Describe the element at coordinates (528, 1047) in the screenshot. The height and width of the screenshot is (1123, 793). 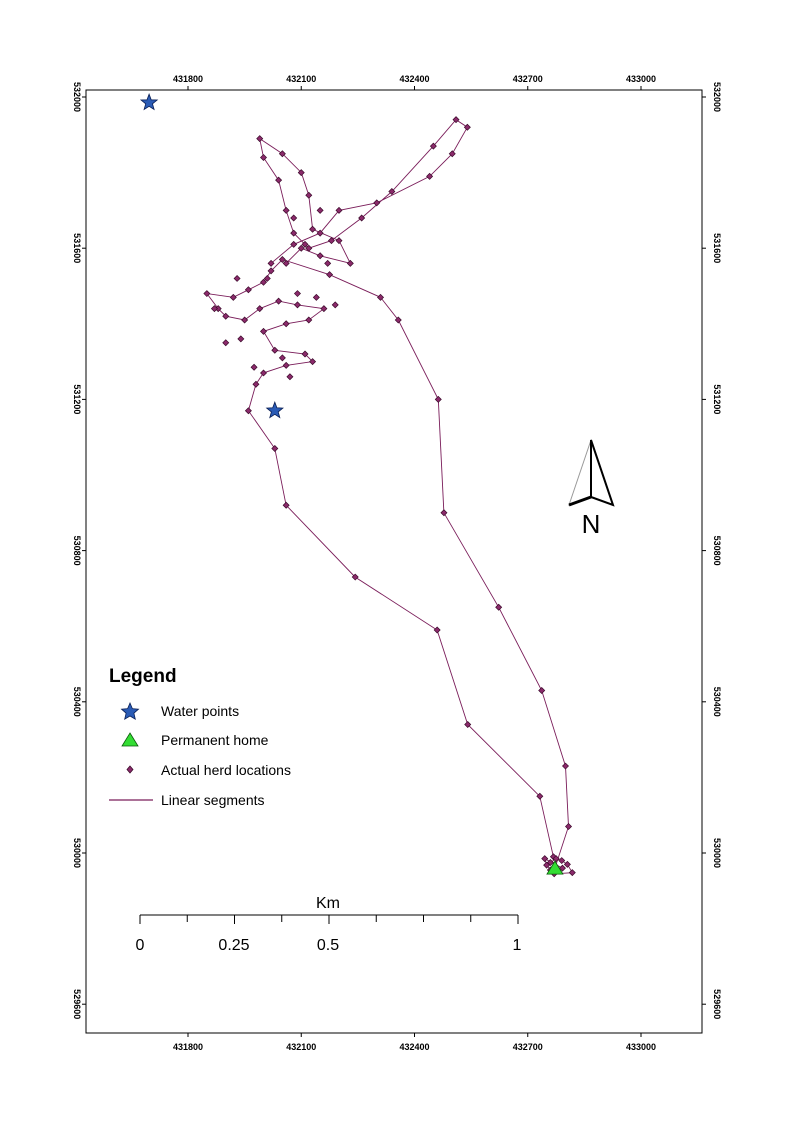
I see `bottom-tick-label: 432700` at that location.